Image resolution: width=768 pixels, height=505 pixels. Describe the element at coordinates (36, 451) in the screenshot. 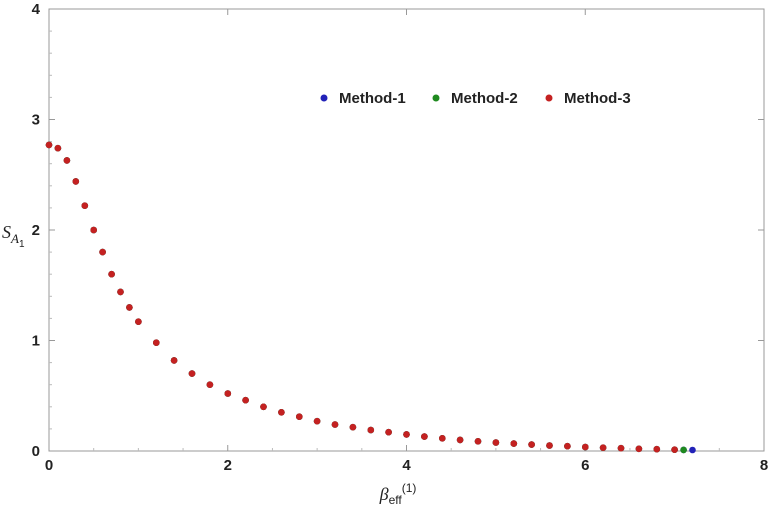

I see `y-tick-label: 0` at that location.